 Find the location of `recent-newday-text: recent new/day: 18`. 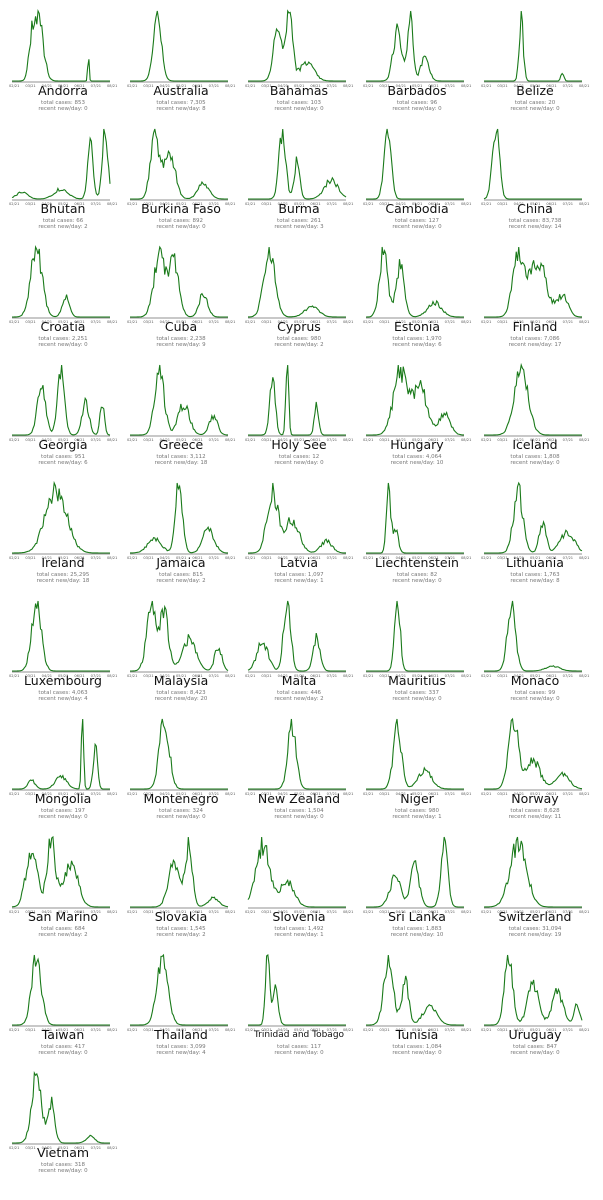

recent-newday-text: recent new/day: 18 is located at coordinates (63, 581).